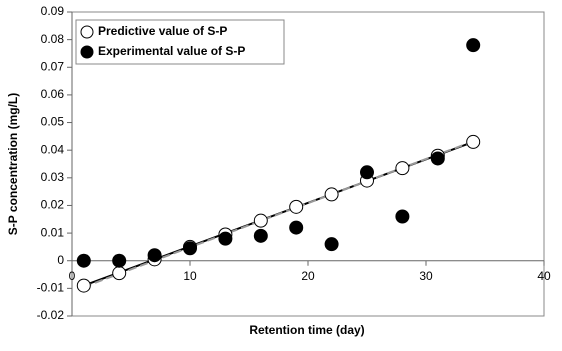 Image resolution: width=562 pixels, height=351 pixels. What do you see at coordinates (53, 232) in the screenshot?
I see `y-tick-label: 0.01` at bounding box center [53, 232].